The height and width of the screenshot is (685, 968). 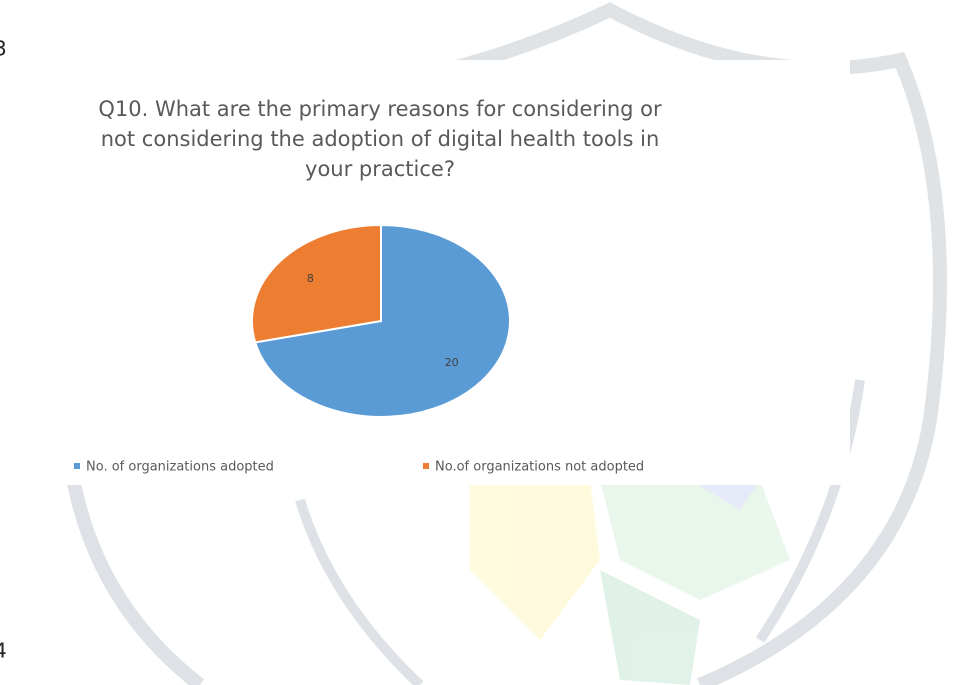 What do you see at coordinates (630, 582) in the screenshot?
I see `watermark-flower` at bounding box center [630, 582].